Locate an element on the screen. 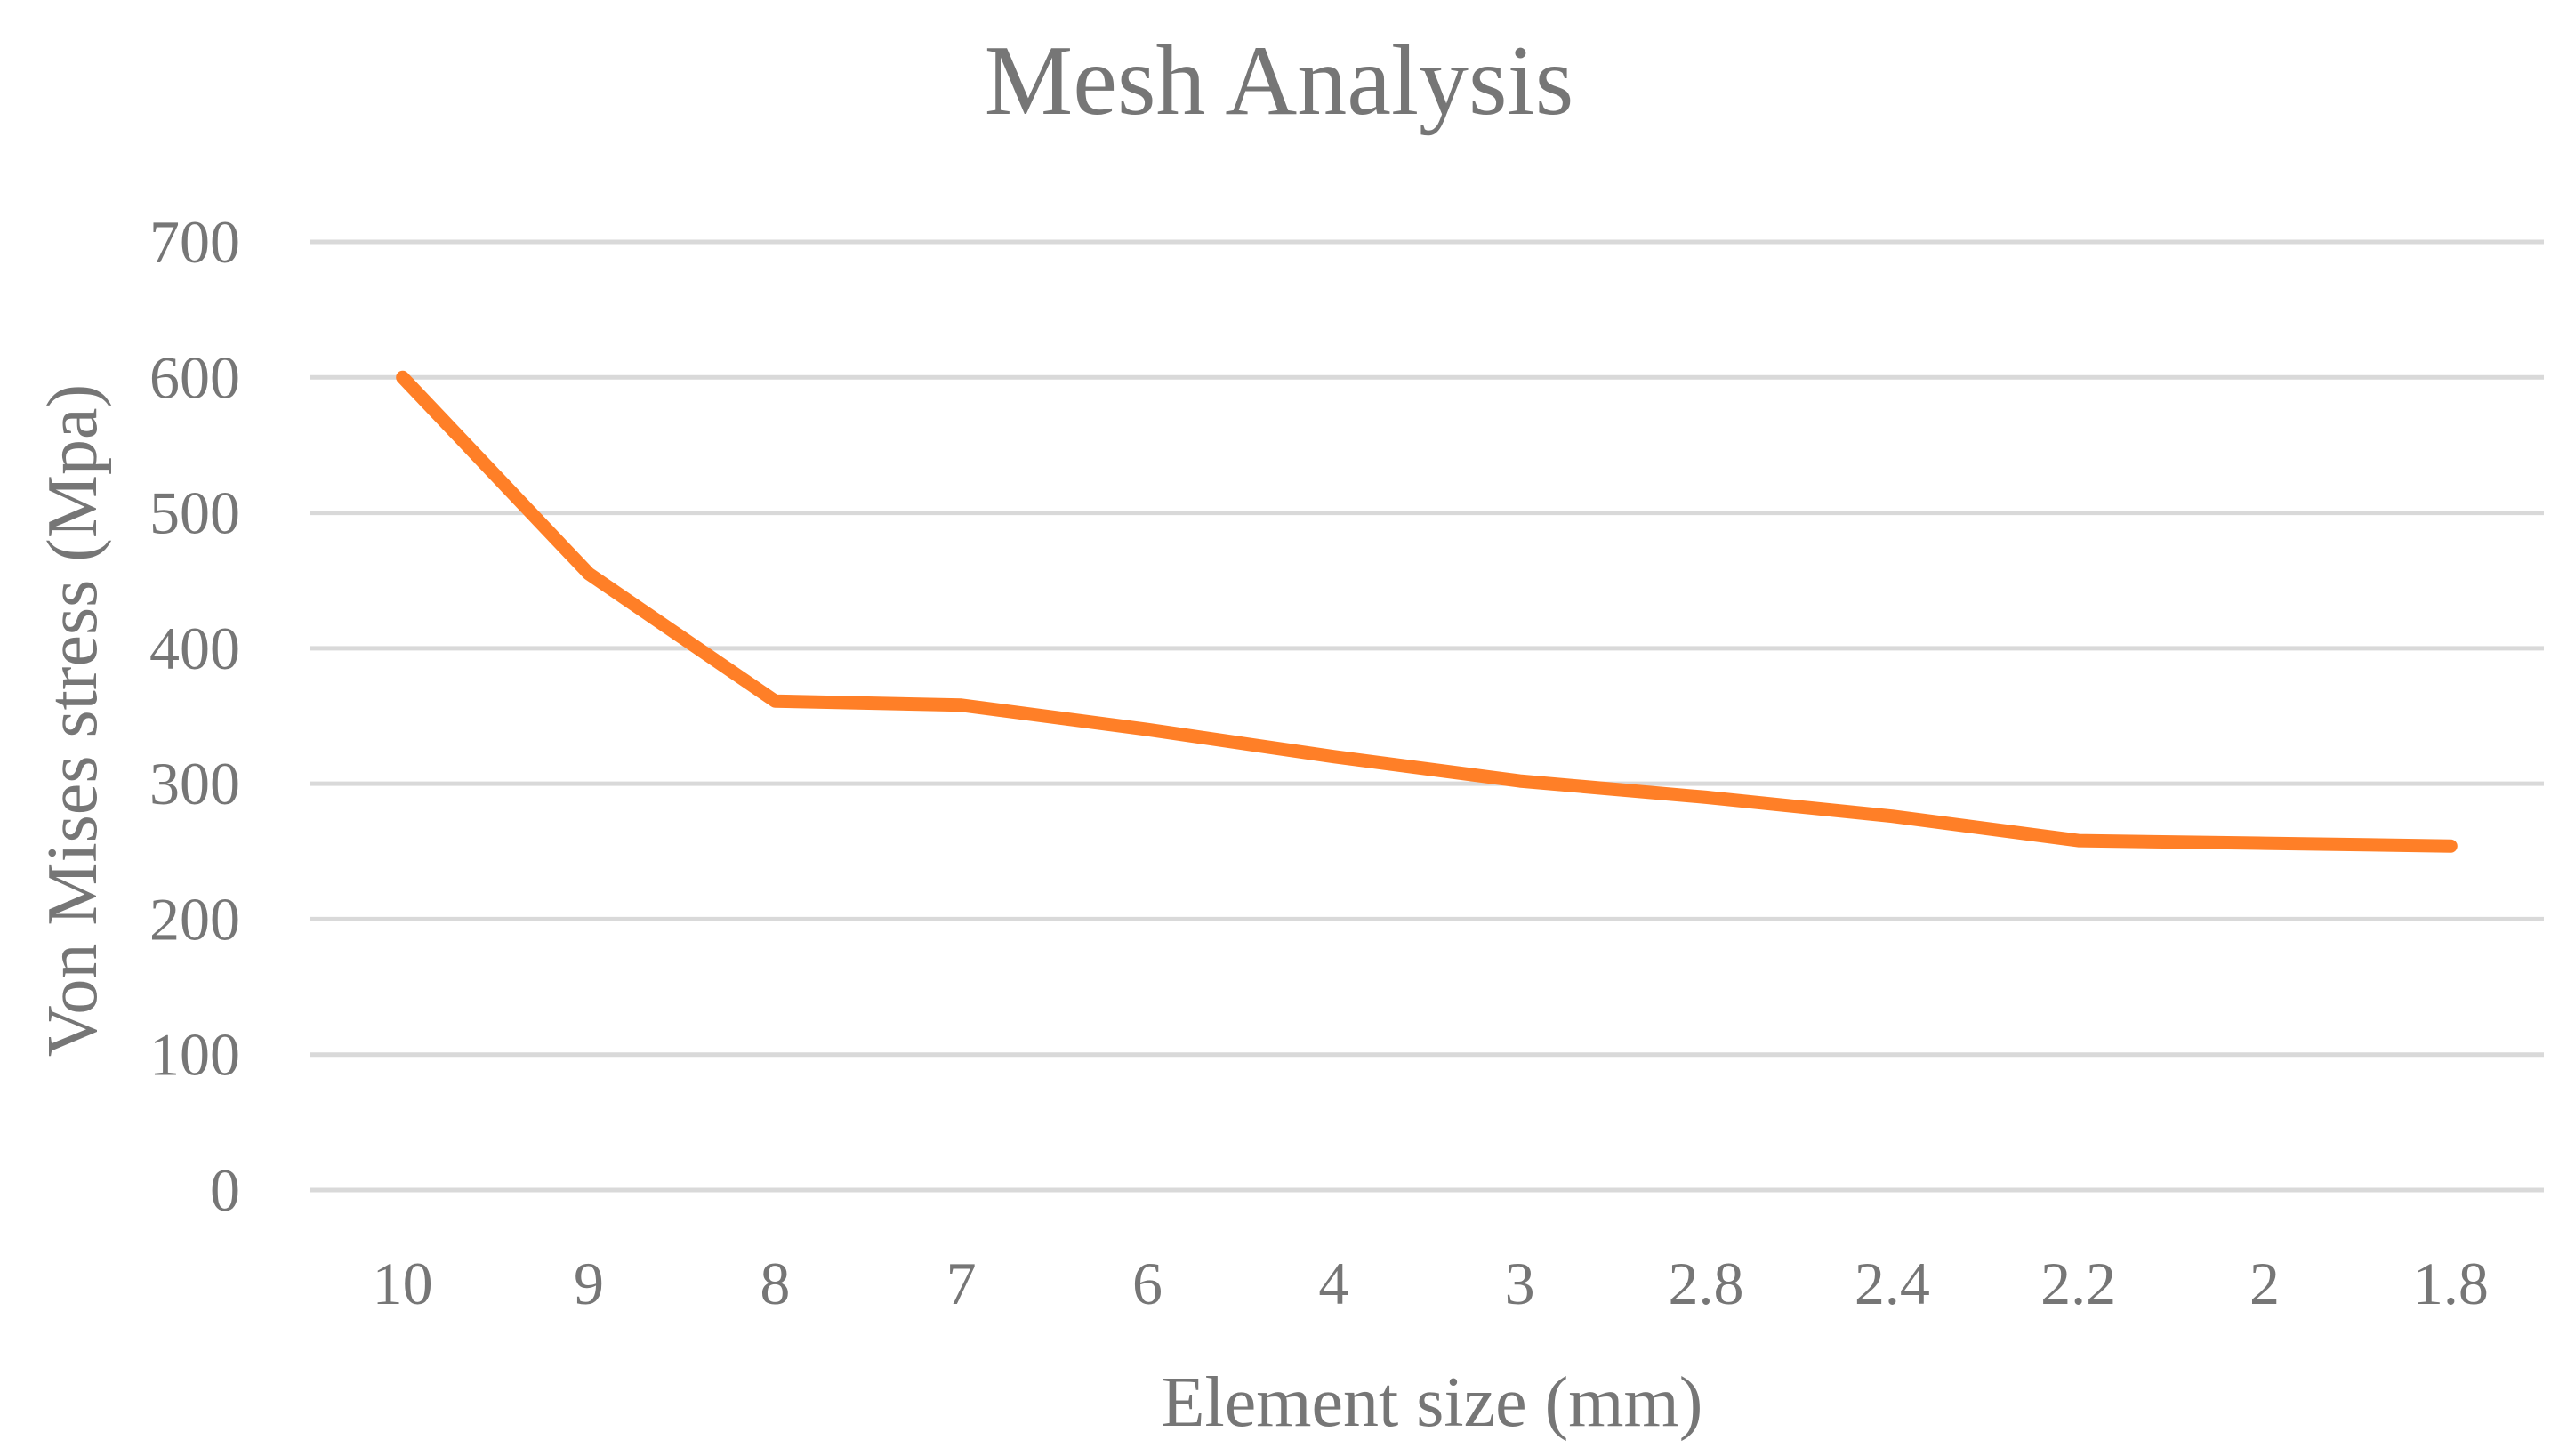 This screenshot has height=1456, width=2559. y-tick-label: 0 is located at coordinates (225, 1190).